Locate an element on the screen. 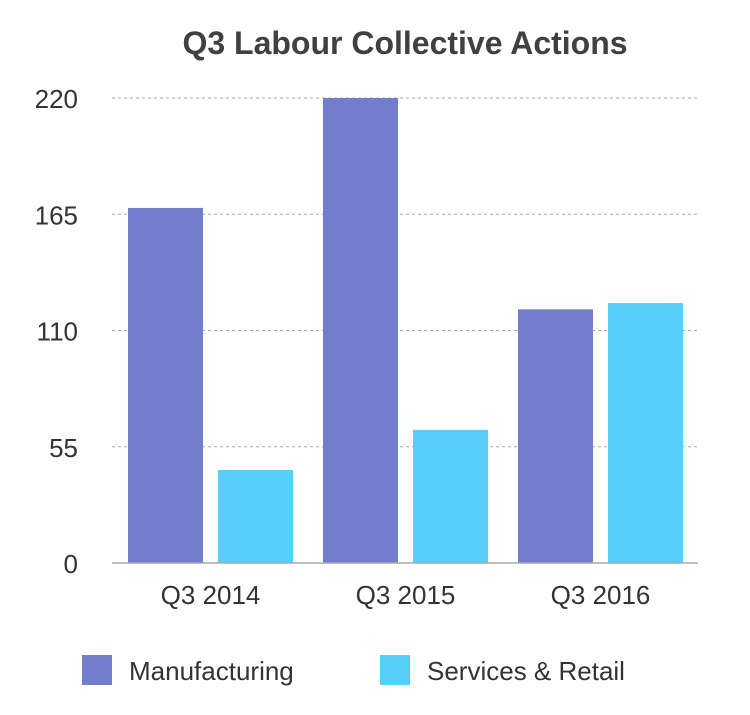  legend-label: Manufacturing is located at coordinates (211, 671).